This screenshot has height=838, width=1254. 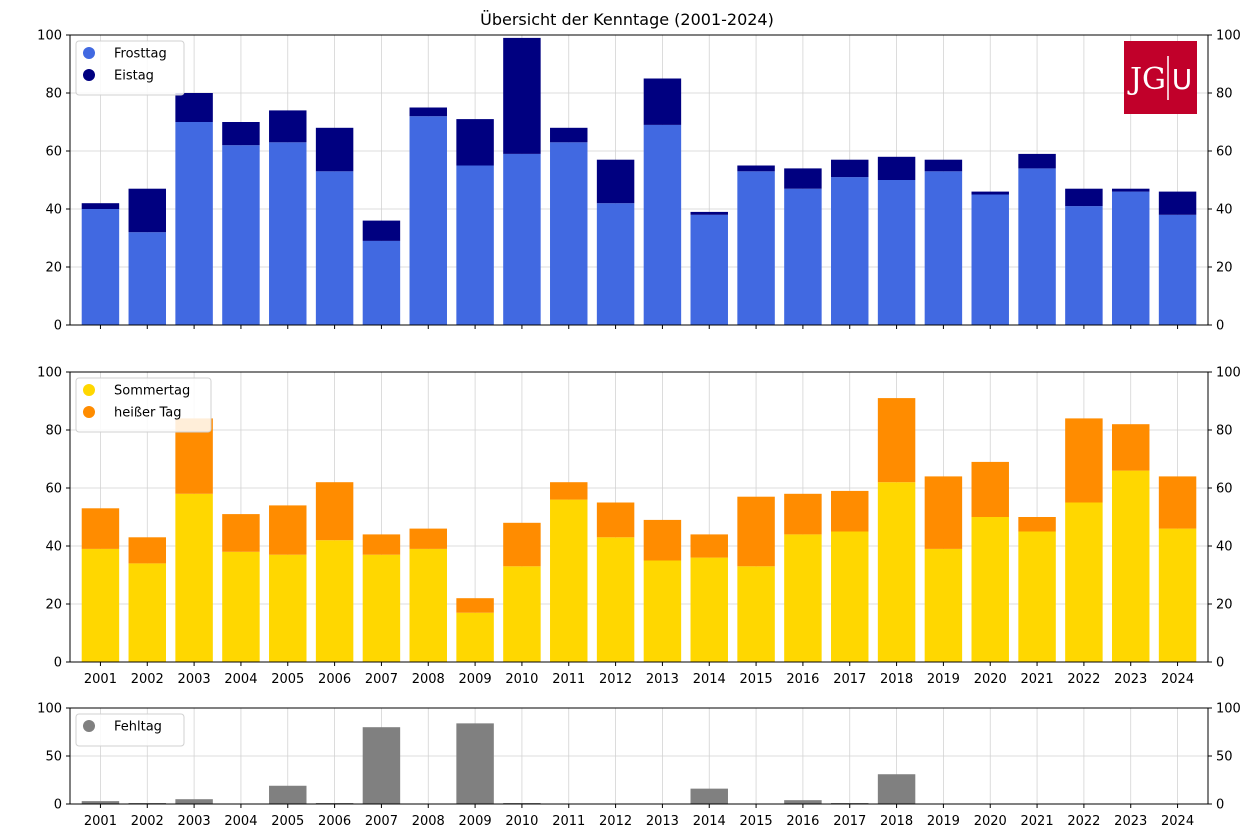 I want to click on legend-marker, so click(x=89, y=390).